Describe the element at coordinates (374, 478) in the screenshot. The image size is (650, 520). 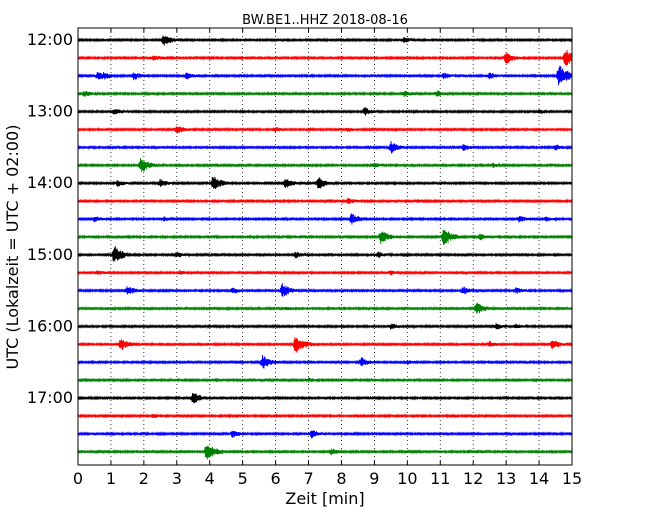
I see `x-tick-label: 9` at that location.